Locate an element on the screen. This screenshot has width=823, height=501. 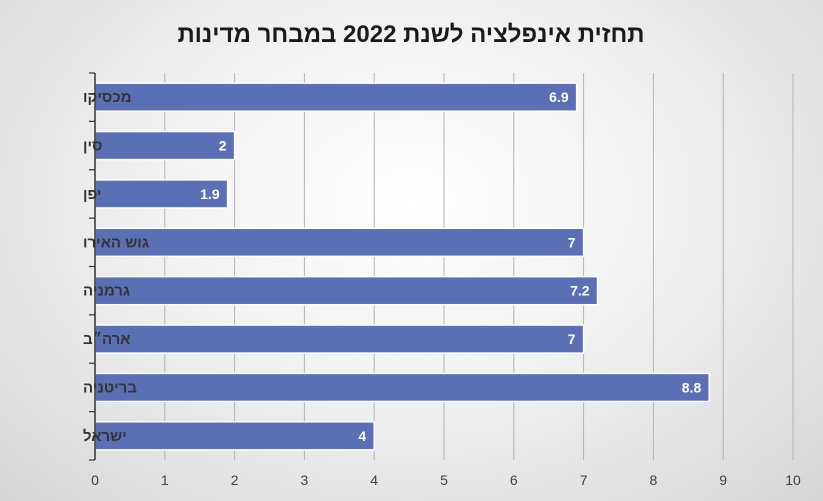
category-label-6: בריטניה is located at coordinates (110, 387).